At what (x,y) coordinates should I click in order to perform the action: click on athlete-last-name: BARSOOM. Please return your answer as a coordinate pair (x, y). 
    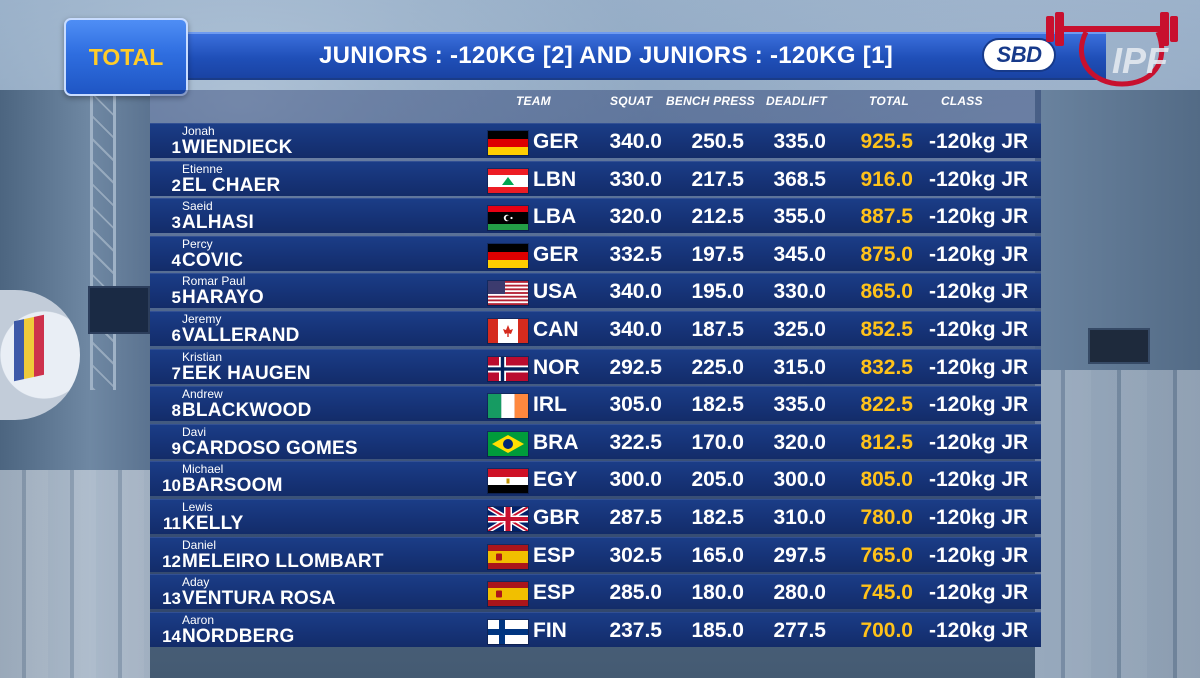
    Looking at the image, I should click on (232, 486).